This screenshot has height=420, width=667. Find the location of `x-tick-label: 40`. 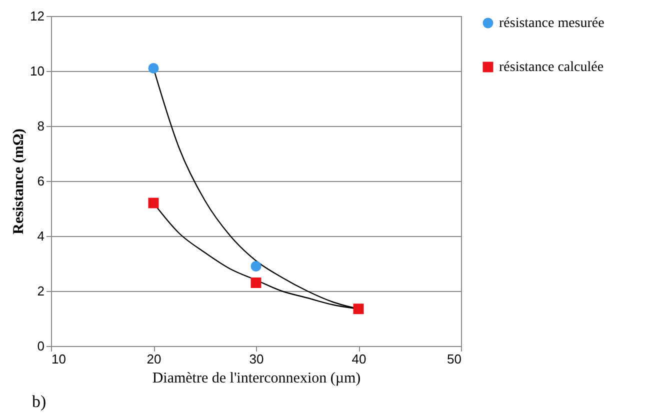

x-tick-label: 40 is located at coordinates (359, 359).